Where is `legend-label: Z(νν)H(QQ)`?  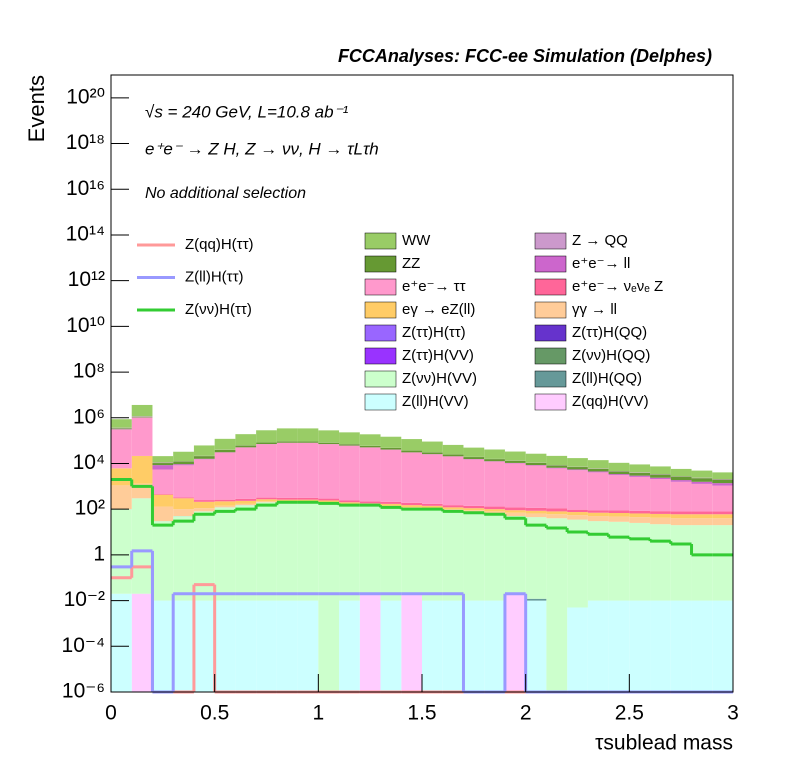 legend-label: Z(νν)H(QQ) is located at coordinates (611, 355).